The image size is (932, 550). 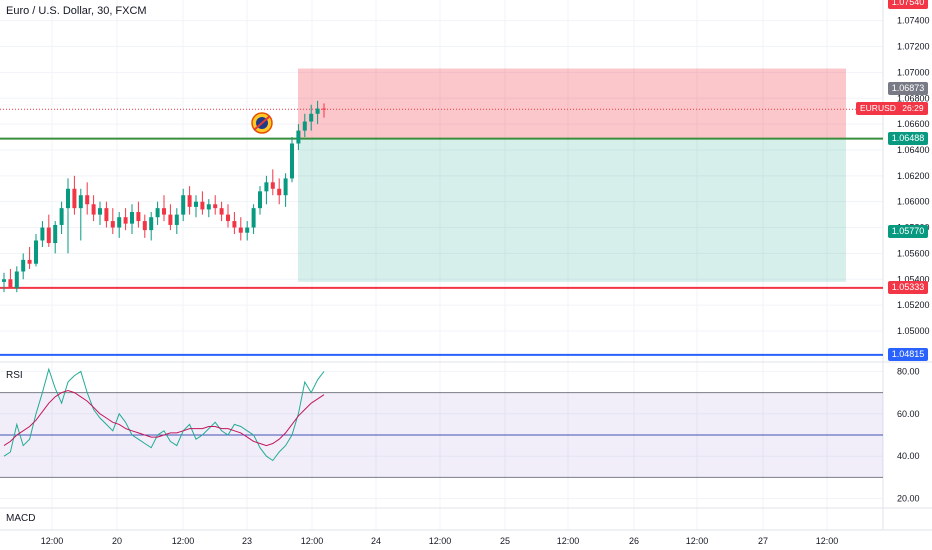 What do you see at coordinates (913, 331) in the screenshot?
I see `price-axis-label: 1.05000` at bounding box center [913, 331].